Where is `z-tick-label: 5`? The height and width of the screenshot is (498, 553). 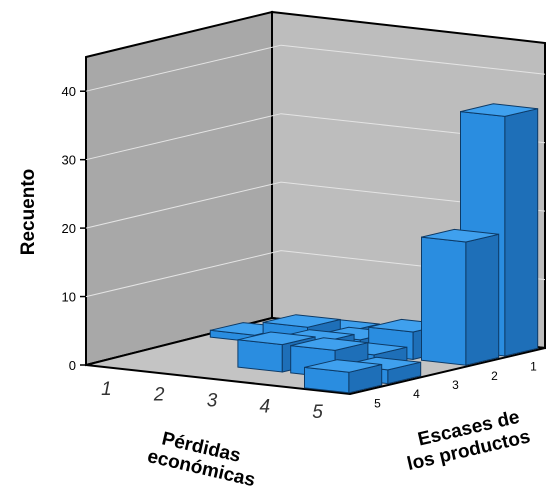
z-tick-label: 5 is located at coordinates (377, 403).